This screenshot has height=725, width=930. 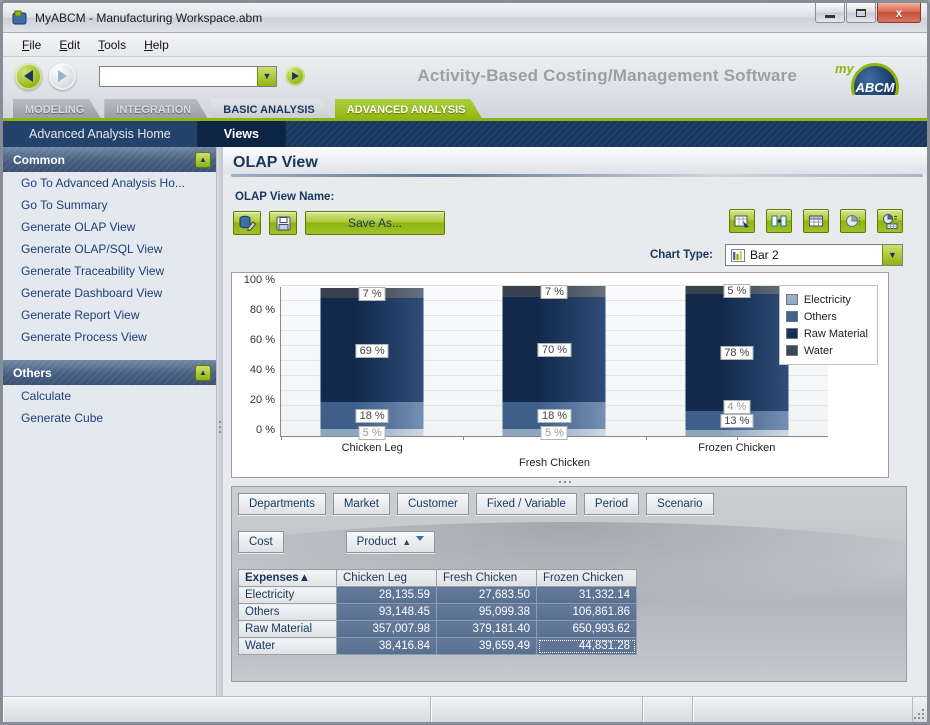 I want to click on sidebar-item-generate-olap-view: Generate OLAP View, so click(x=78, y=227).